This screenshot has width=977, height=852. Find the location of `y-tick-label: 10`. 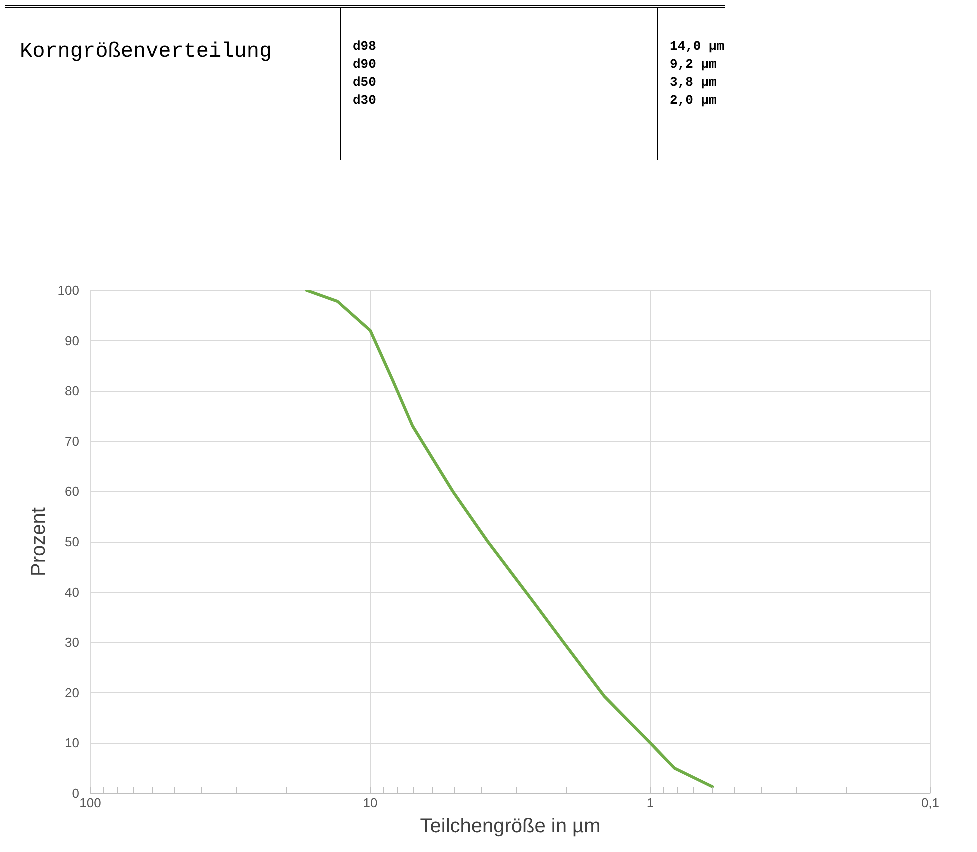

y-tick-label: 10 is located at coordinates (72, 743).